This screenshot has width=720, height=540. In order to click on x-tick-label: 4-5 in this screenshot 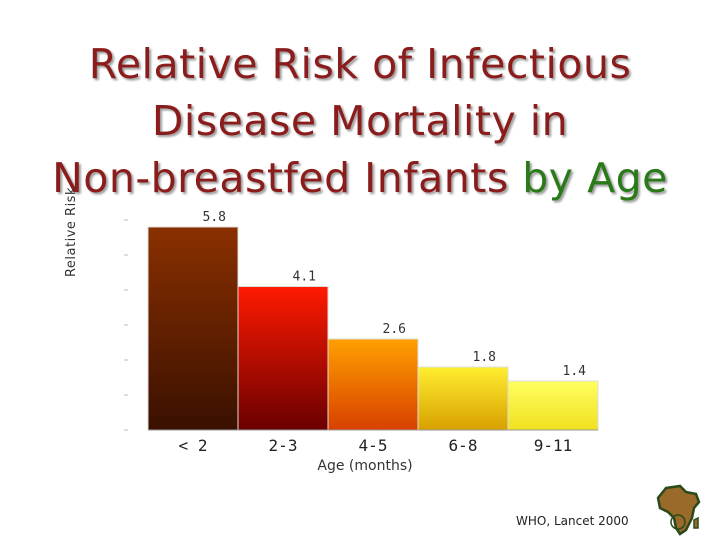, I will do `click(373, 445)`.